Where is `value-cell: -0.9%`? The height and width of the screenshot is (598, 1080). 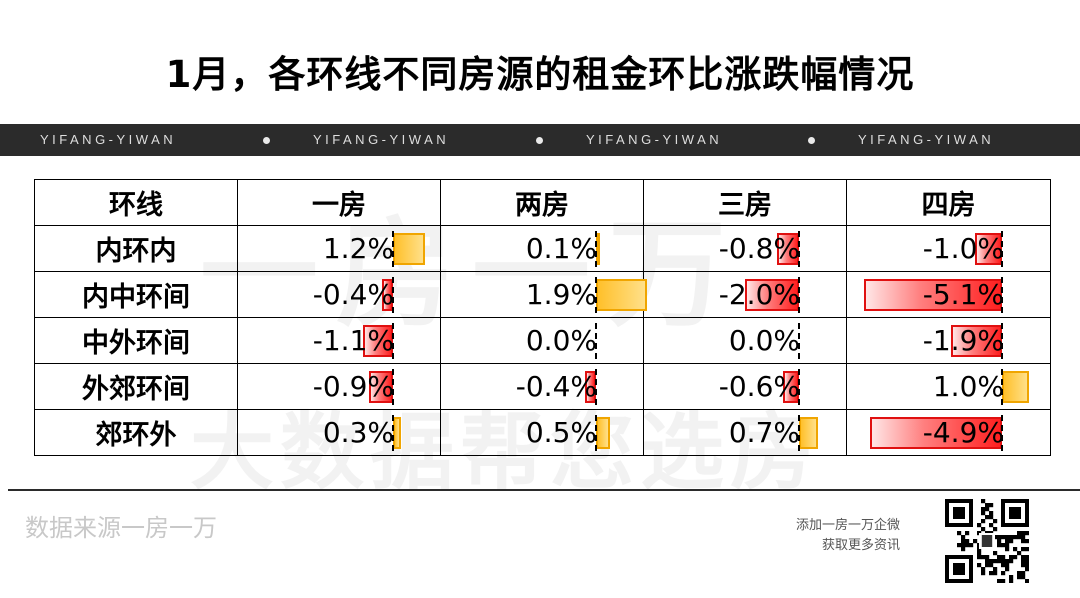 value-cell: -0.9% is located at coordinates (339, 386).